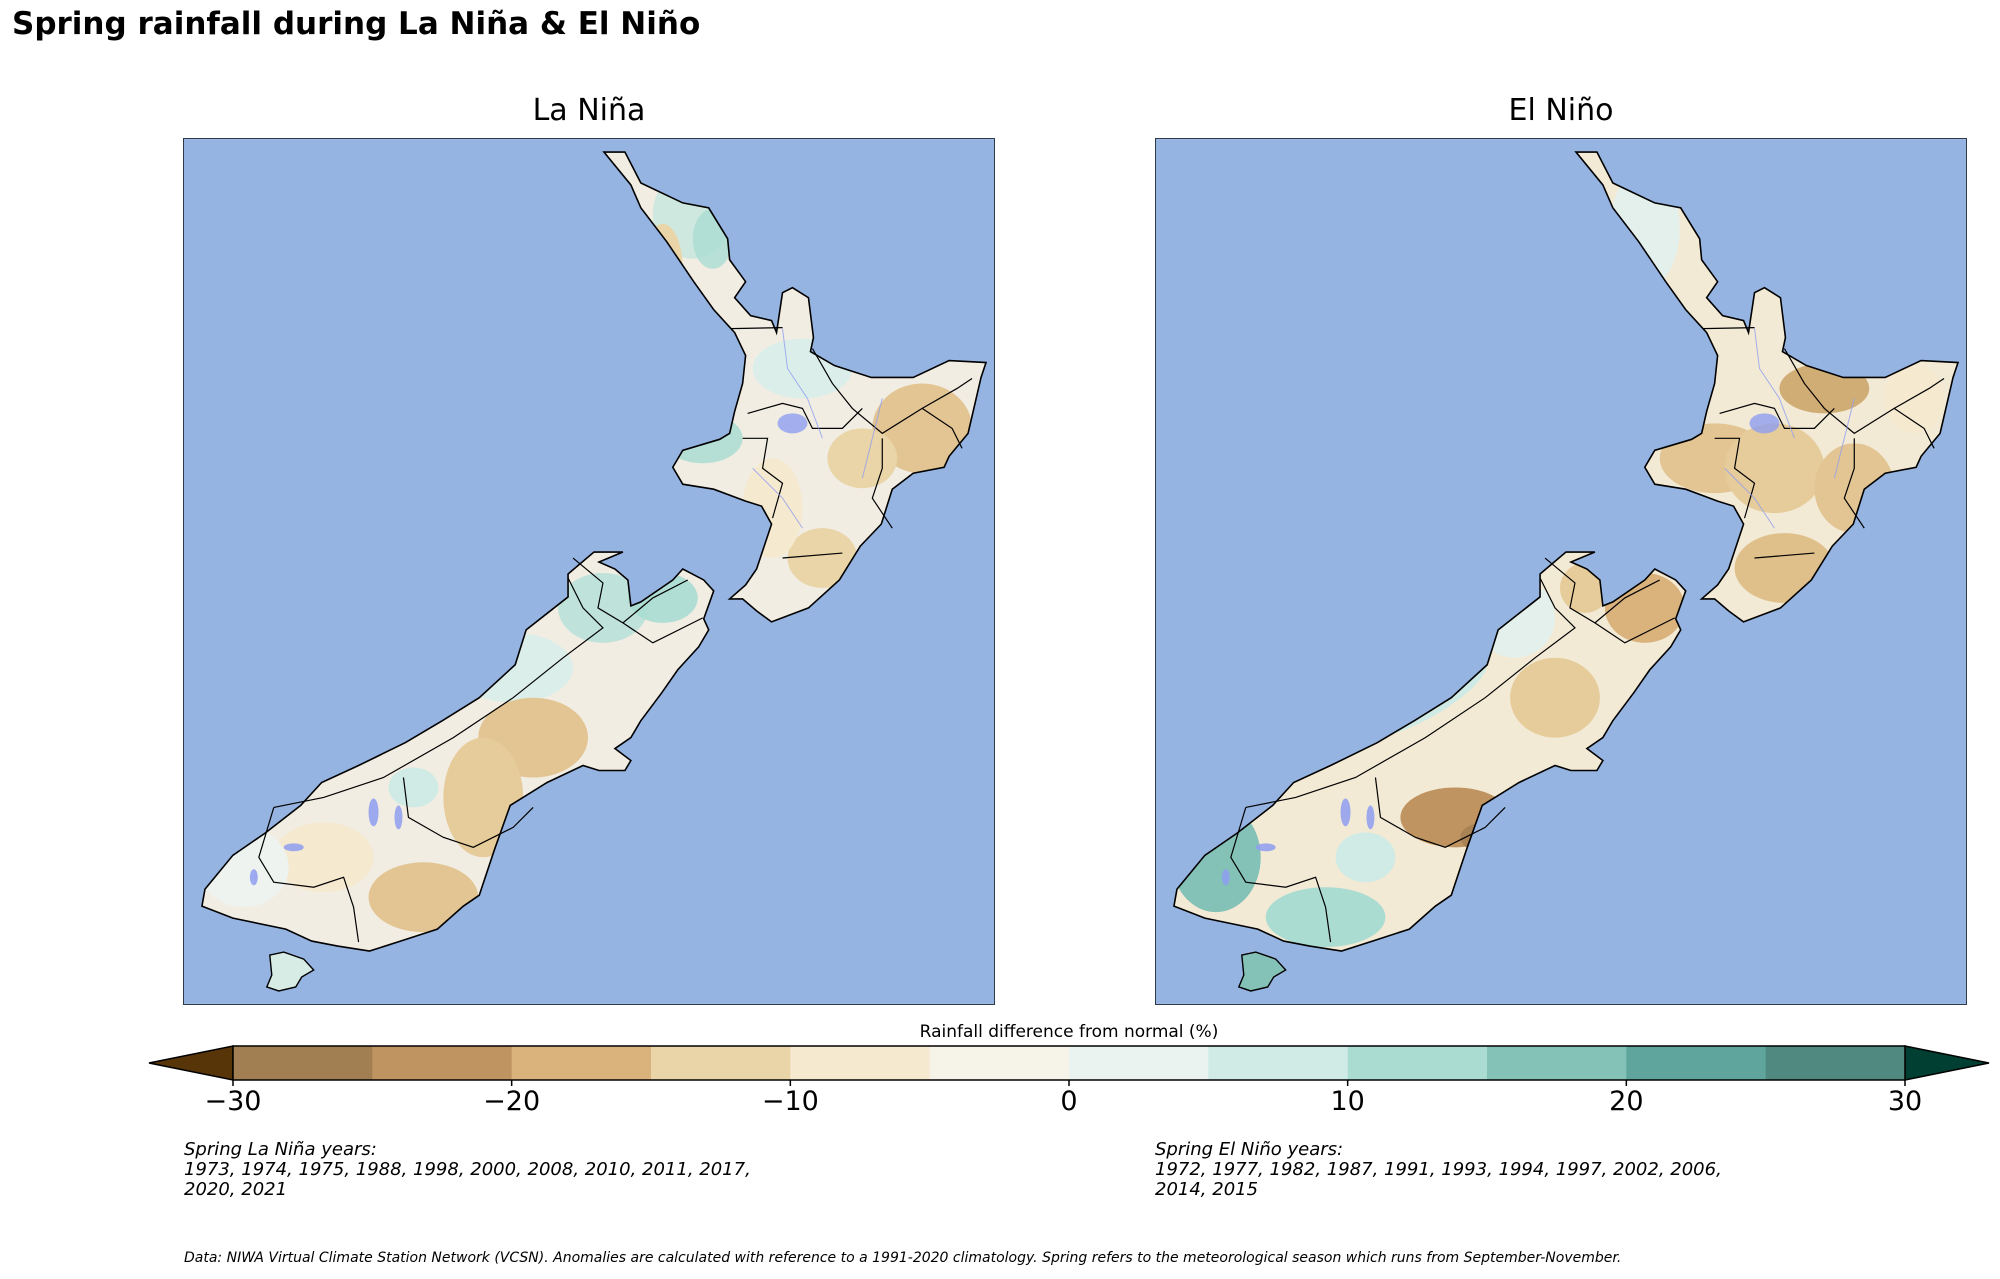  What do you see at coordinates (356, 24) in the screenshot?
I see `figure-title: Spring rainfall during La Niña & El Niño` at bounding box center [356, 24].